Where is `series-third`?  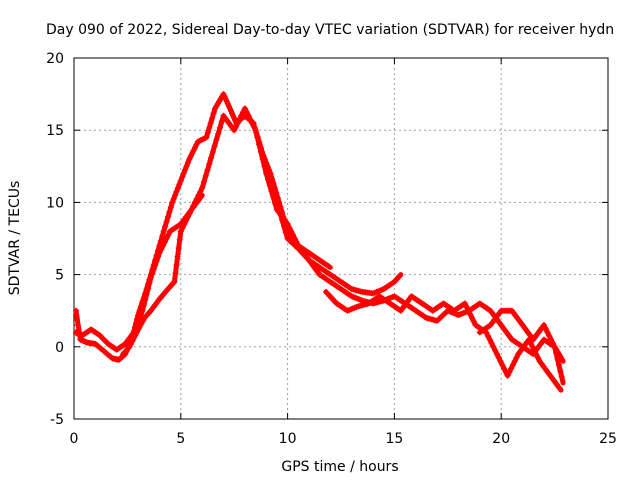 series-third is located at coordinates (162, 275).